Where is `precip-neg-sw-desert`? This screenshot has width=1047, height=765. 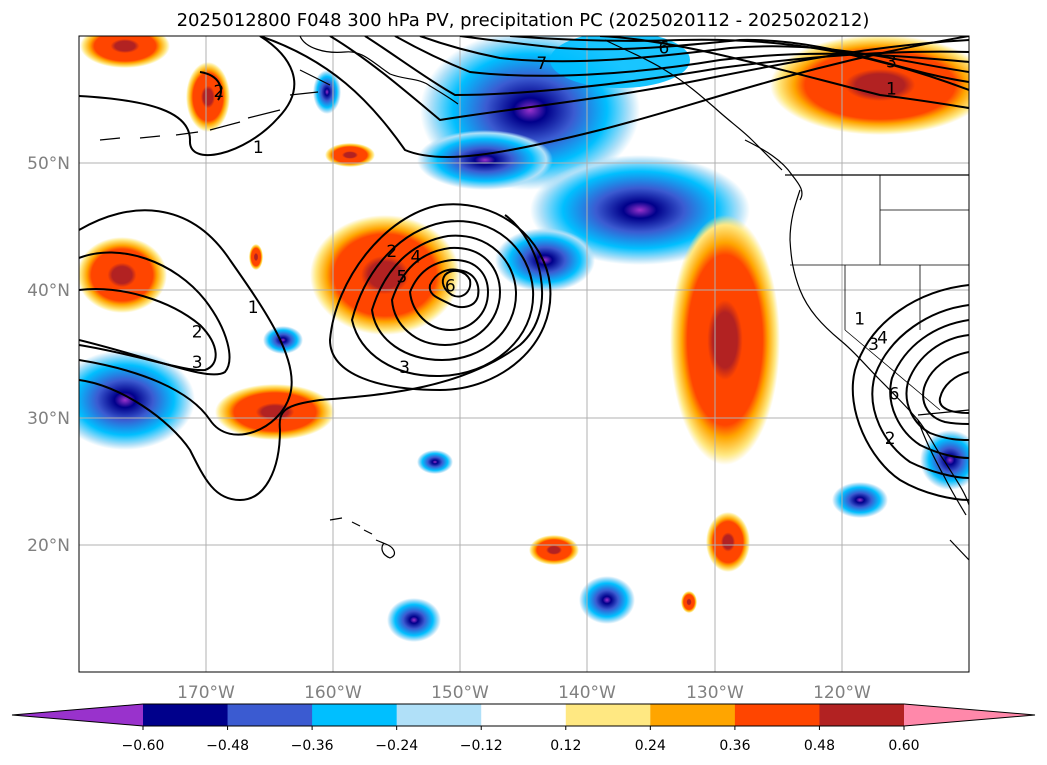 precip-neg-sw-desert is located at coordinates (944, 460).